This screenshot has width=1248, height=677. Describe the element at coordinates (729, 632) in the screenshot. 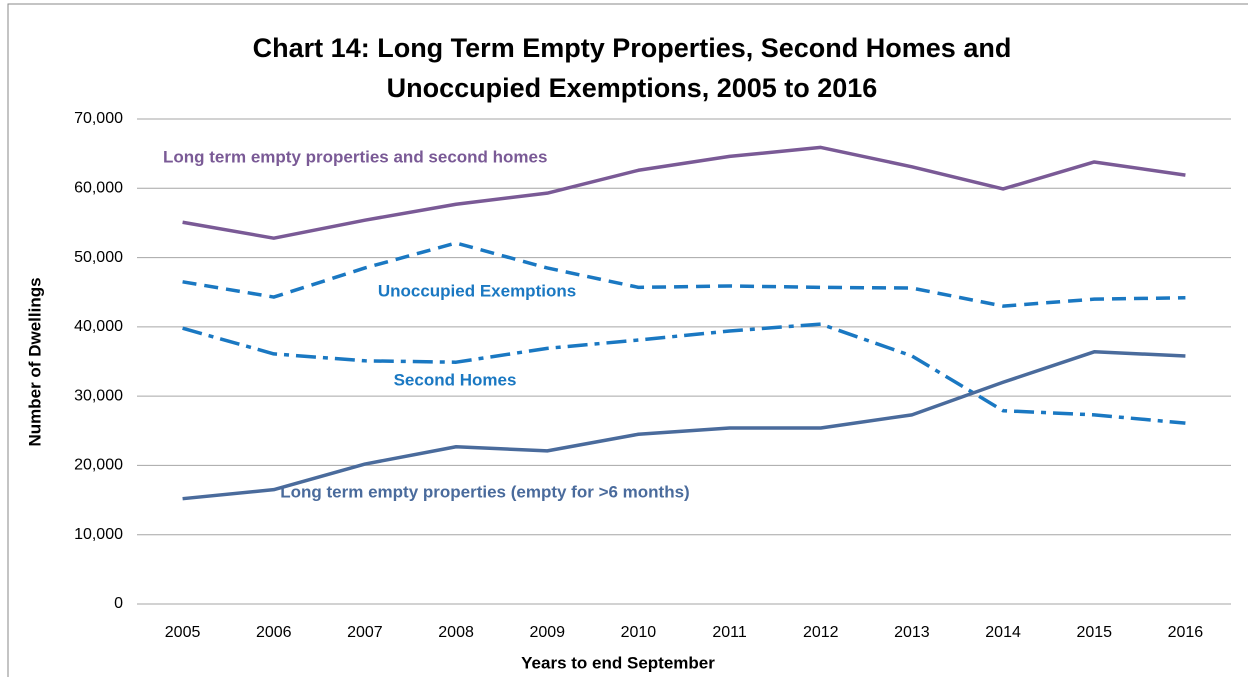

I see `x-tick-label: 2011` at that location.